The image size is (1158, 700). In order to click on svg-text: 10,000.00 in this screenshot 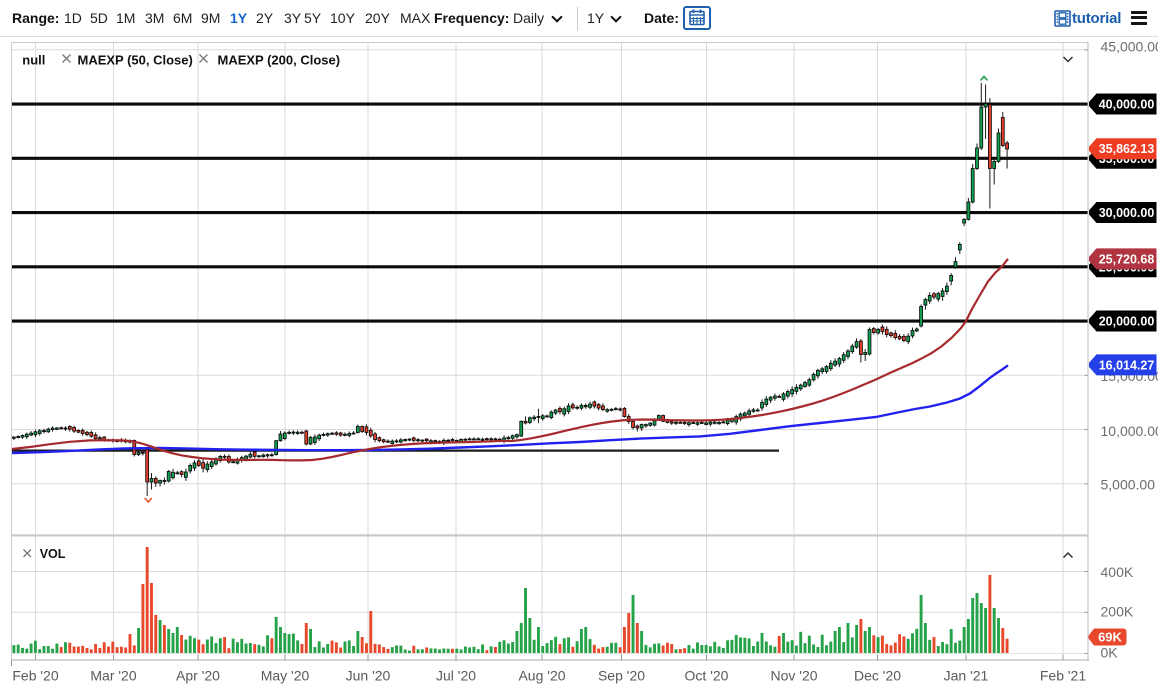, I will do `click(1129, 431)`.